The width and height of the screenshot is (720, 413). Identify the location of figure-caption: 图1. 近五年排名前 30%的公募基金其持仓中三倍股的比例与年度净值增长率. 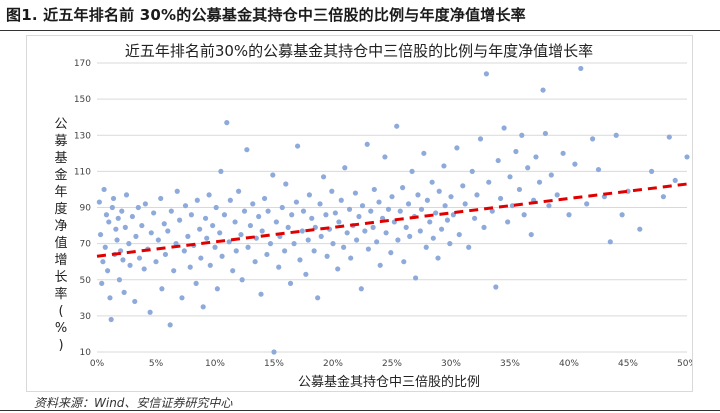
(266, 15).